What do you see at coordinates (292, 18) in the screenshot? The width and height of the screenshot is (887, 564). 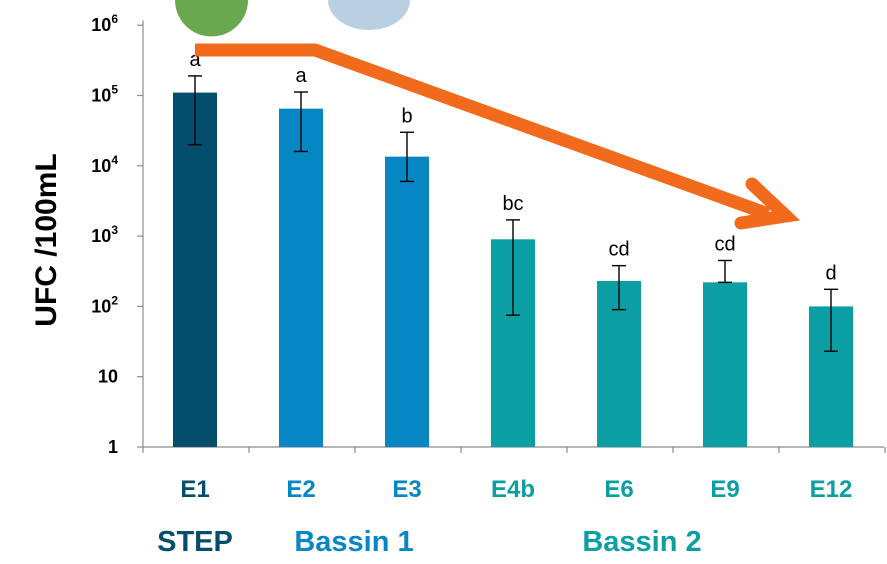 I see `decor-images` at bounding box center [292, 18].